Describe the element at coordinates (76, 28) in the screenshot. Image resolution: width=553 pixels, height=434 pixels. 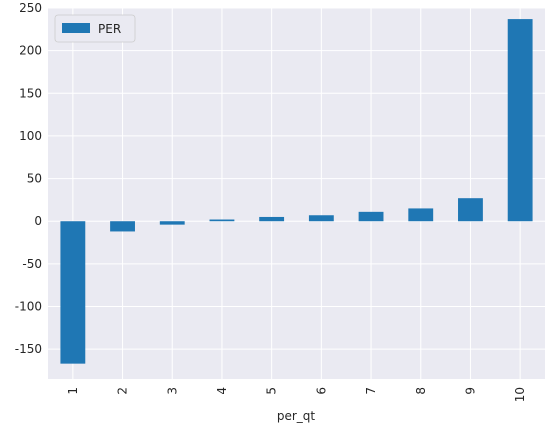
I see `legend-swatch` at that location.